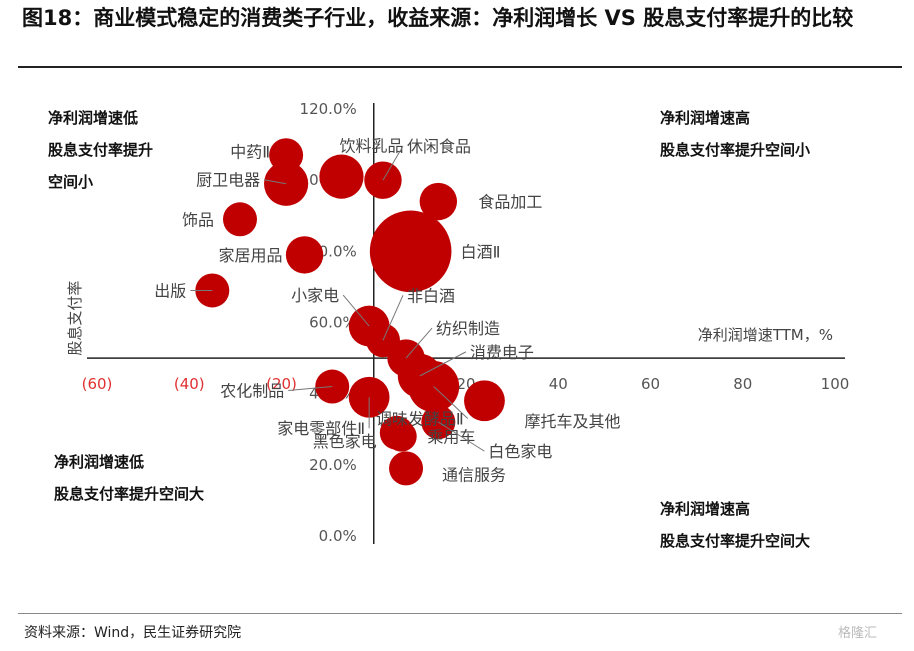  Describe the element at coordinates (170, 290) in the screenshot. I see `bubble-label: 出版` at that location.